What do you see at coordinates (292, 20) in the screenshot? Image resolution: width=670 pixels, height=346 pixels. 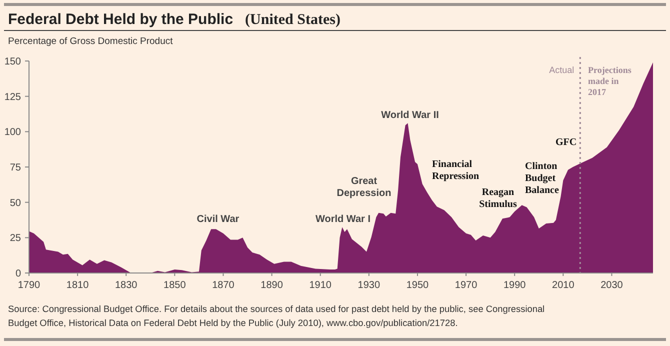 I see `chart-subtitle: (United States)` at bounding box center [292, 20].